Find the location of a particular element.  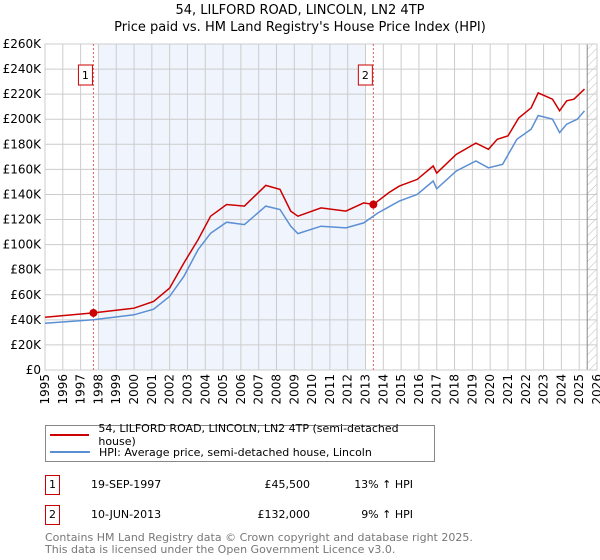

x-tick-label: 1999 is located at coordinates (116, 389).